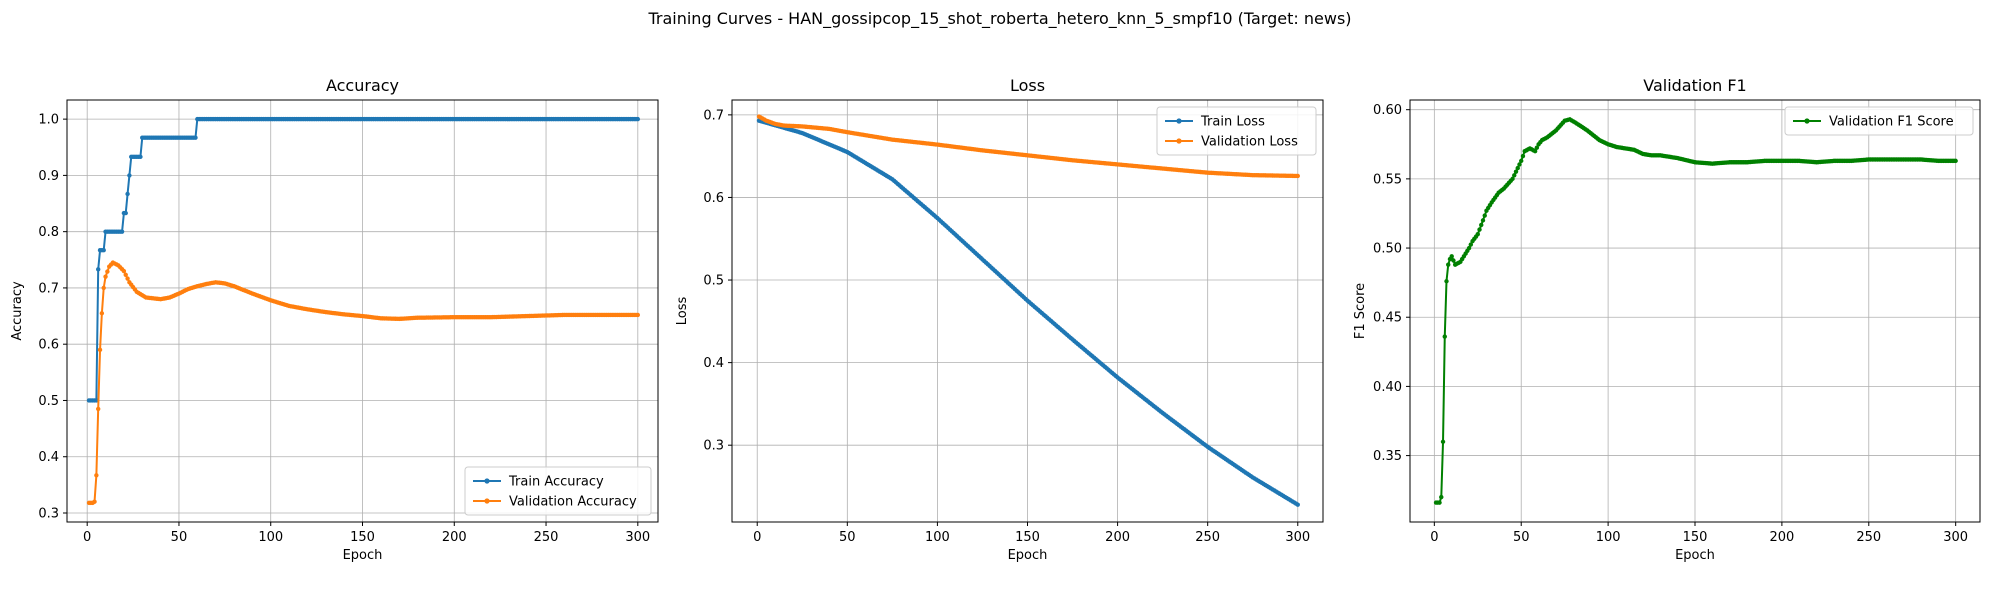 The image size is (2000, 604). I want to click on y-tick-label: 1.0, so click(48, 120).